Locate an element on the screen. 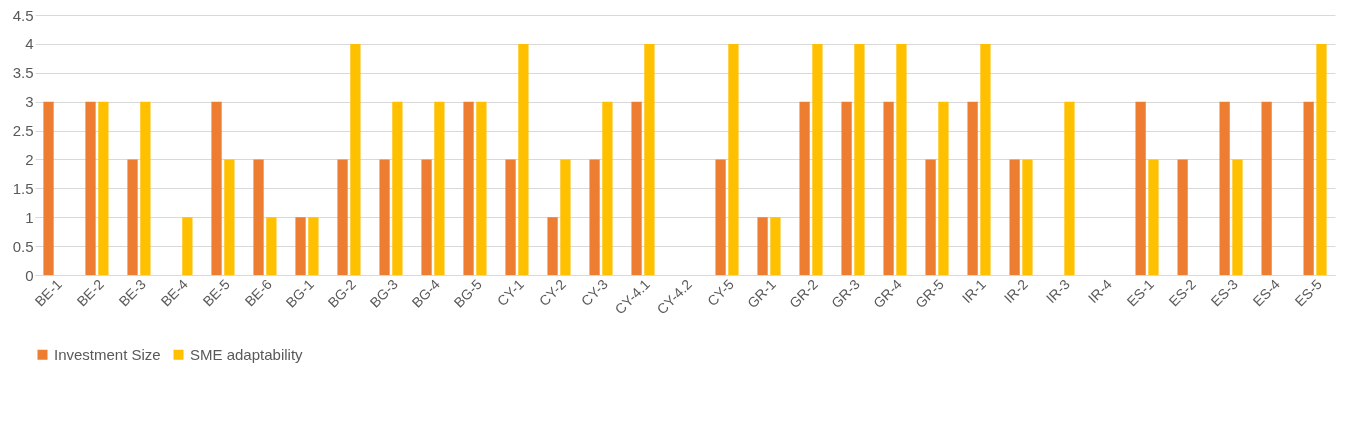 The height and width of the screenshot is (425, 1371). y-tick-label: 4.5 is located at coordinates (23, 15).